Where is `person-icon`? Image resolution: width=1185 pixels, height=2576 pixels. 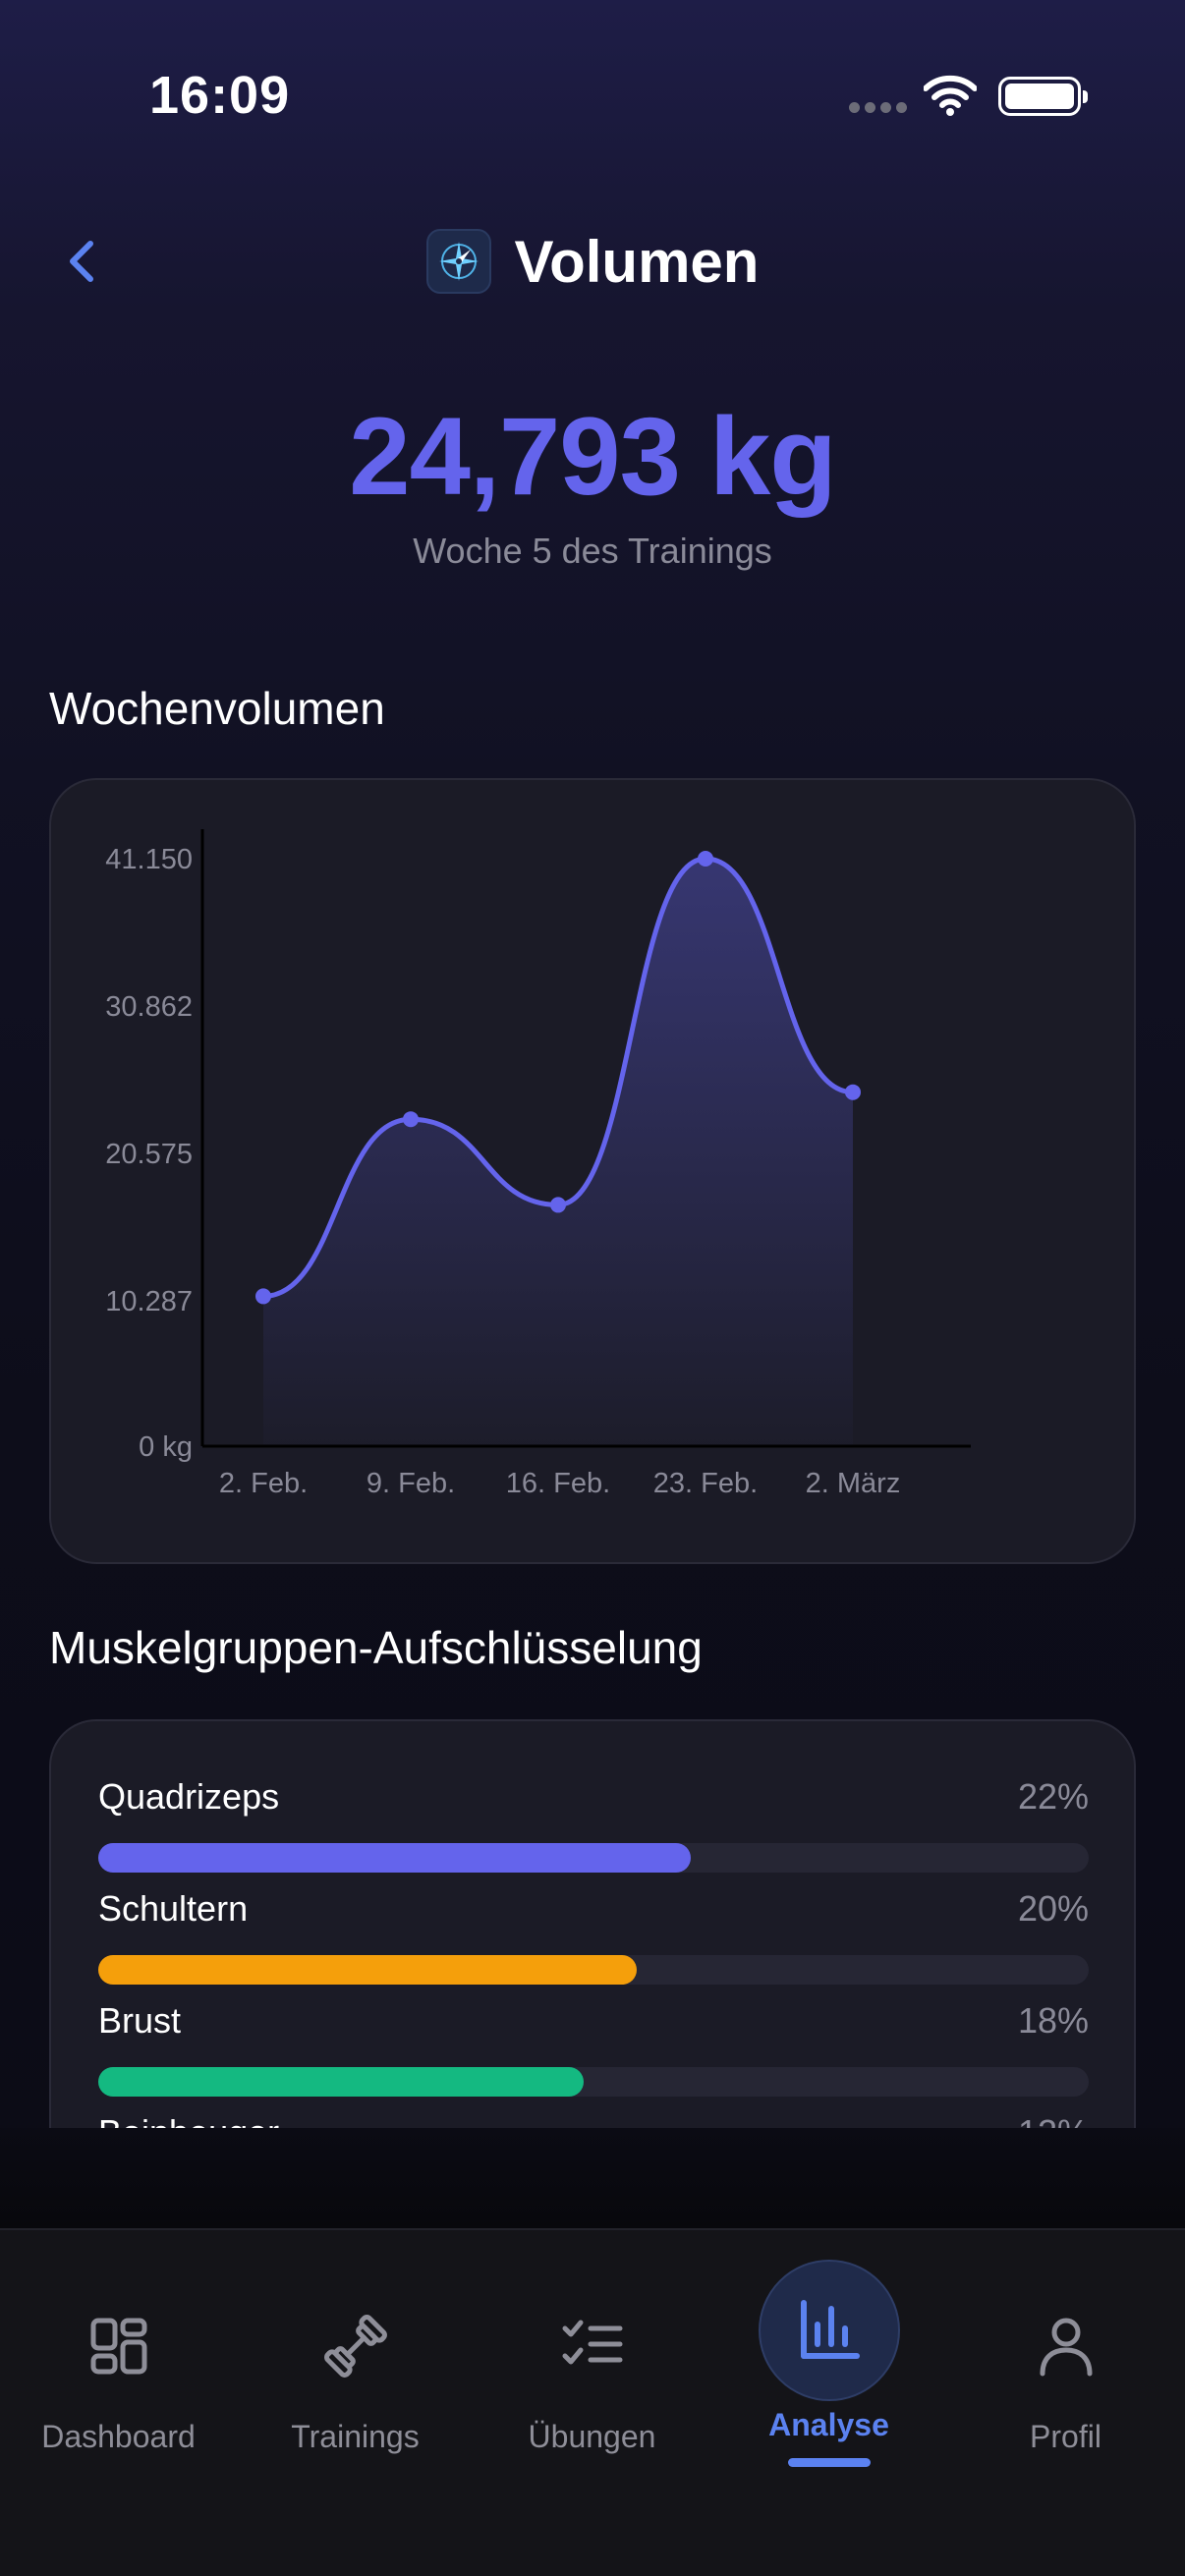
person-icon is located at coordinates (1066, 2347).